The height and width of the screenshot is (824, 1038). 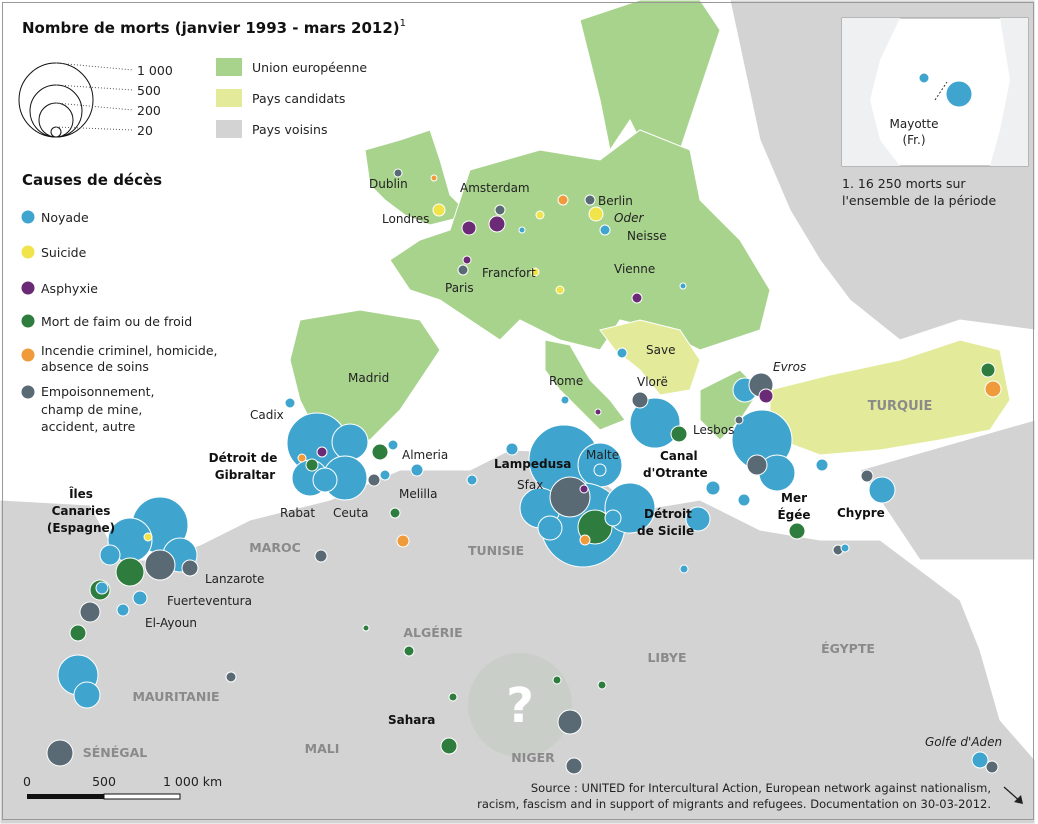 I want to click on scale-label-mid: 500, so click(x=104, y=781).